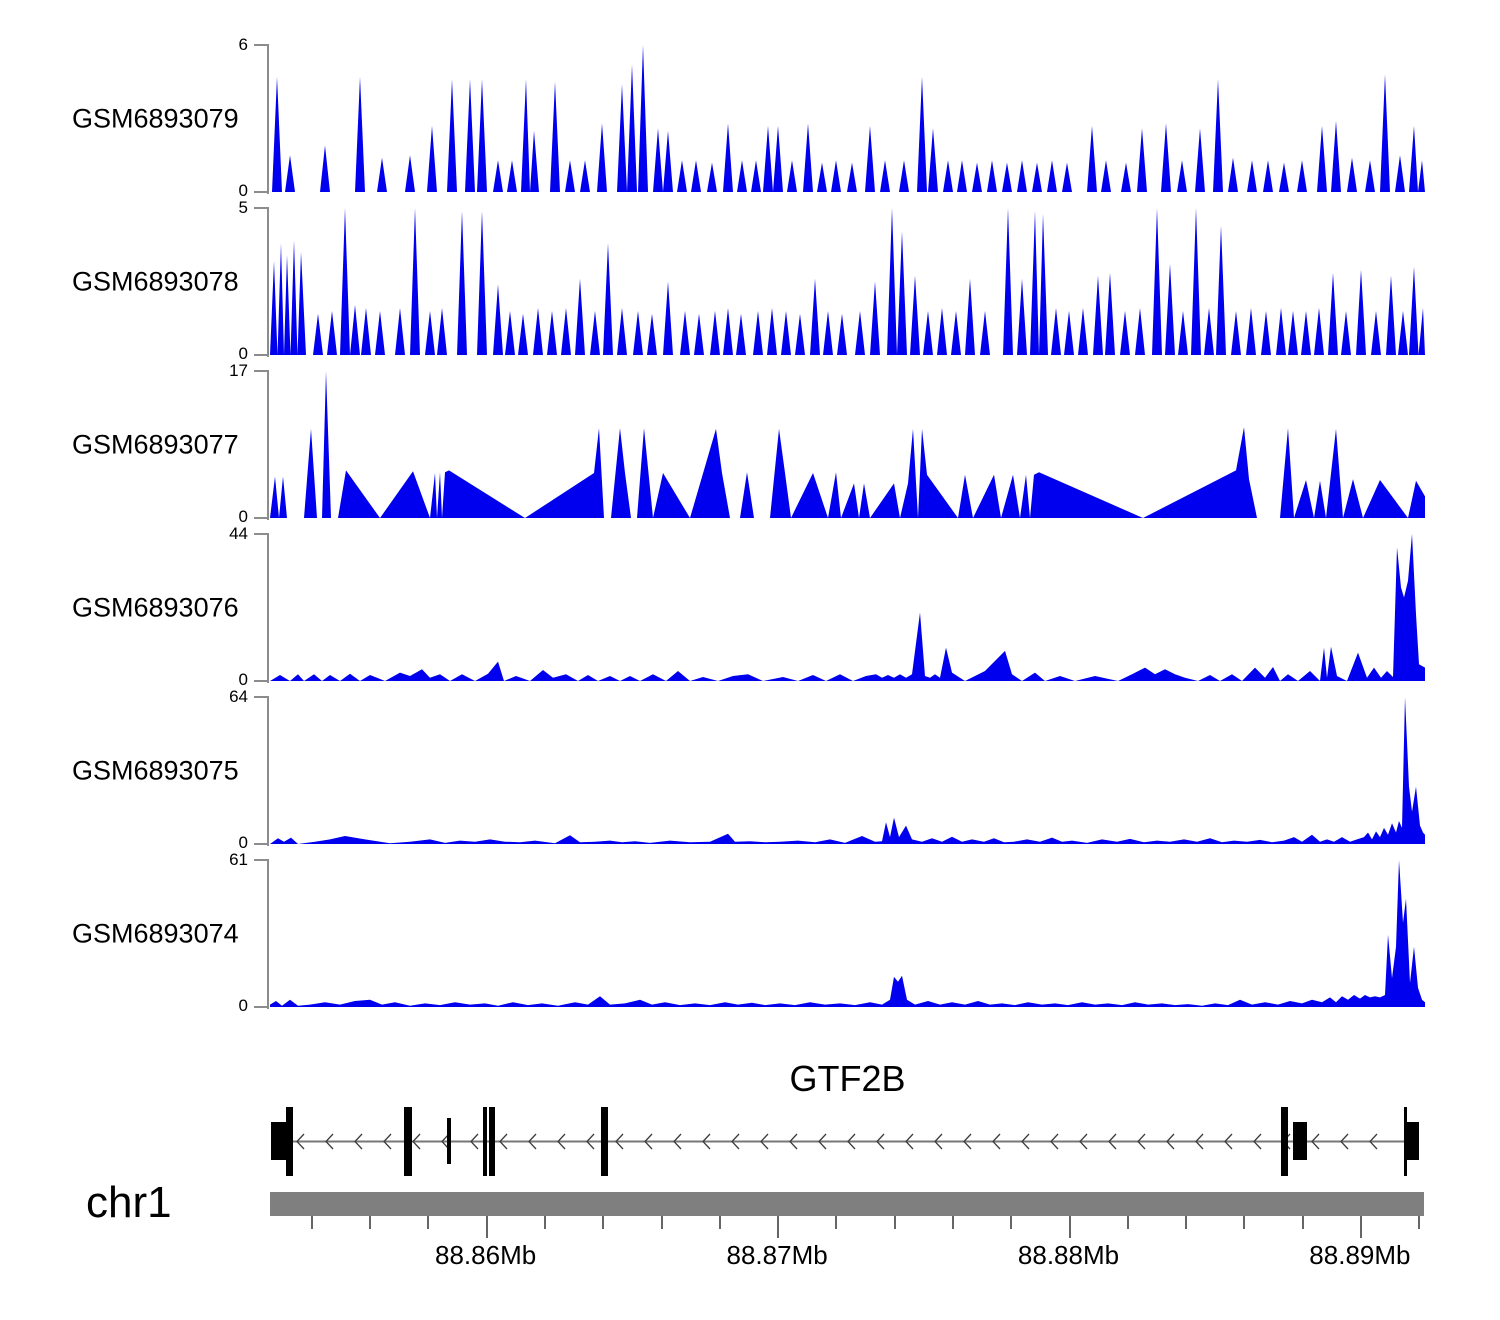 The height and width of the screenshot is (1320, 1500). I want to click on gene-model-track, so click(845, 1141).